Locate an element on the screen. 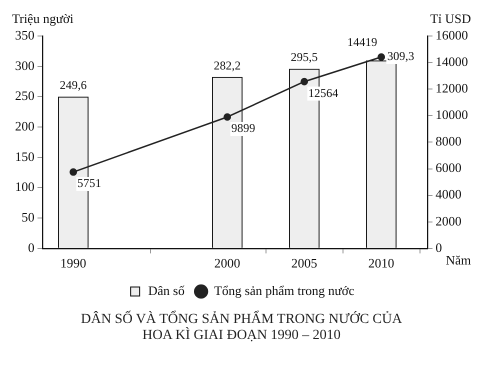 The image size is (483, 371). y2-tick-label: 10000 is located at coordinates (452, 114).